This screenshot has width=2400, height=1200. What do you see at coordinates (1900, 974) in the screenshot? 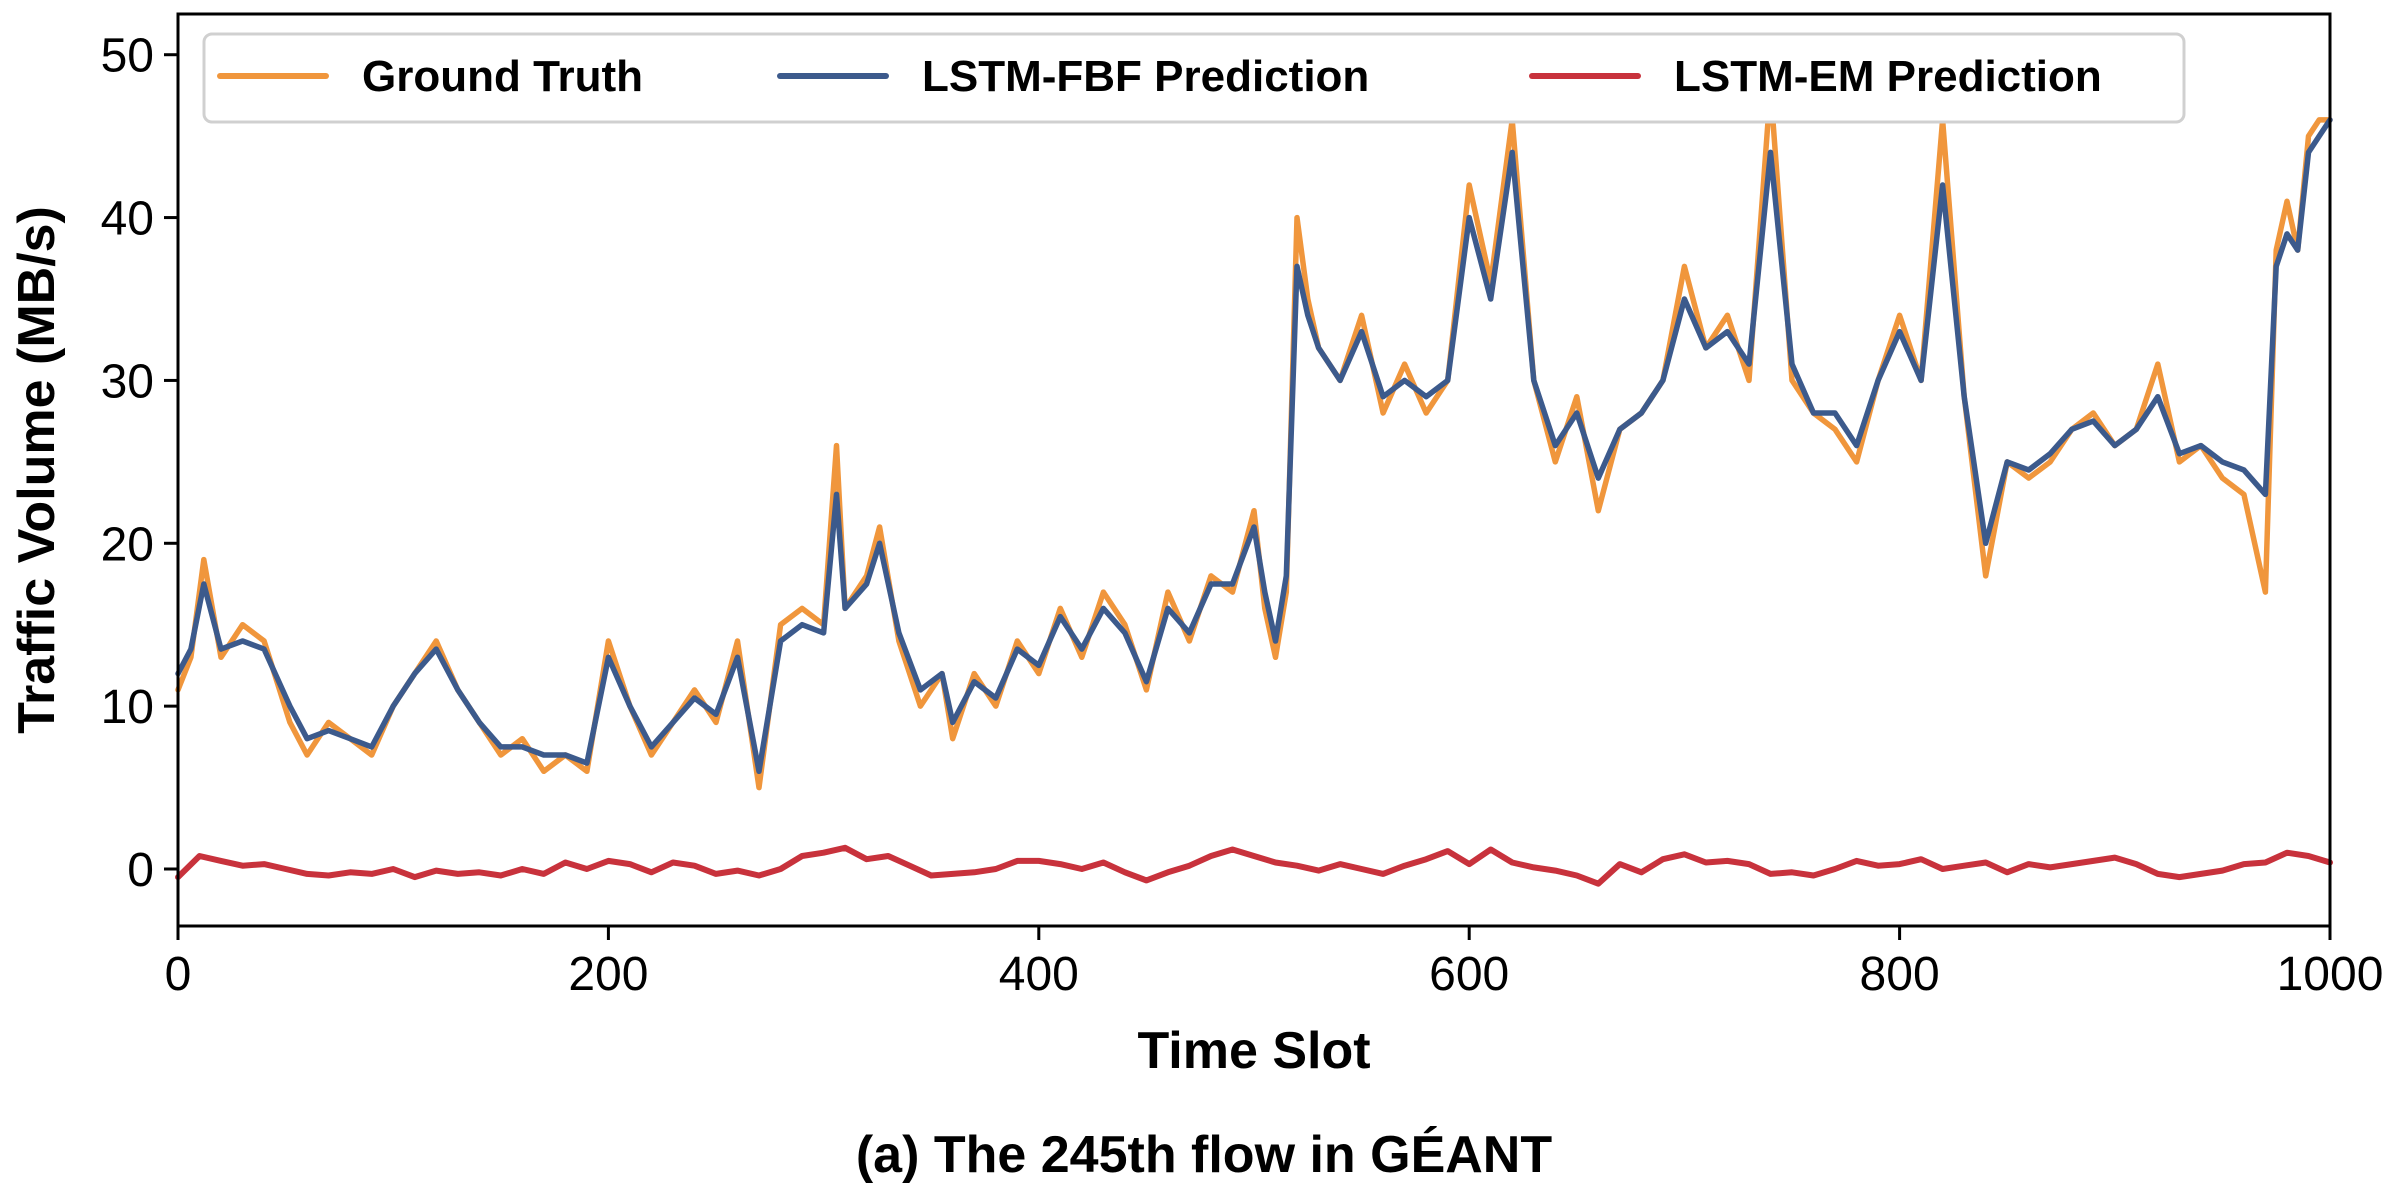
I see `x-tick-label: 800` at bounding box center [1900, 974].